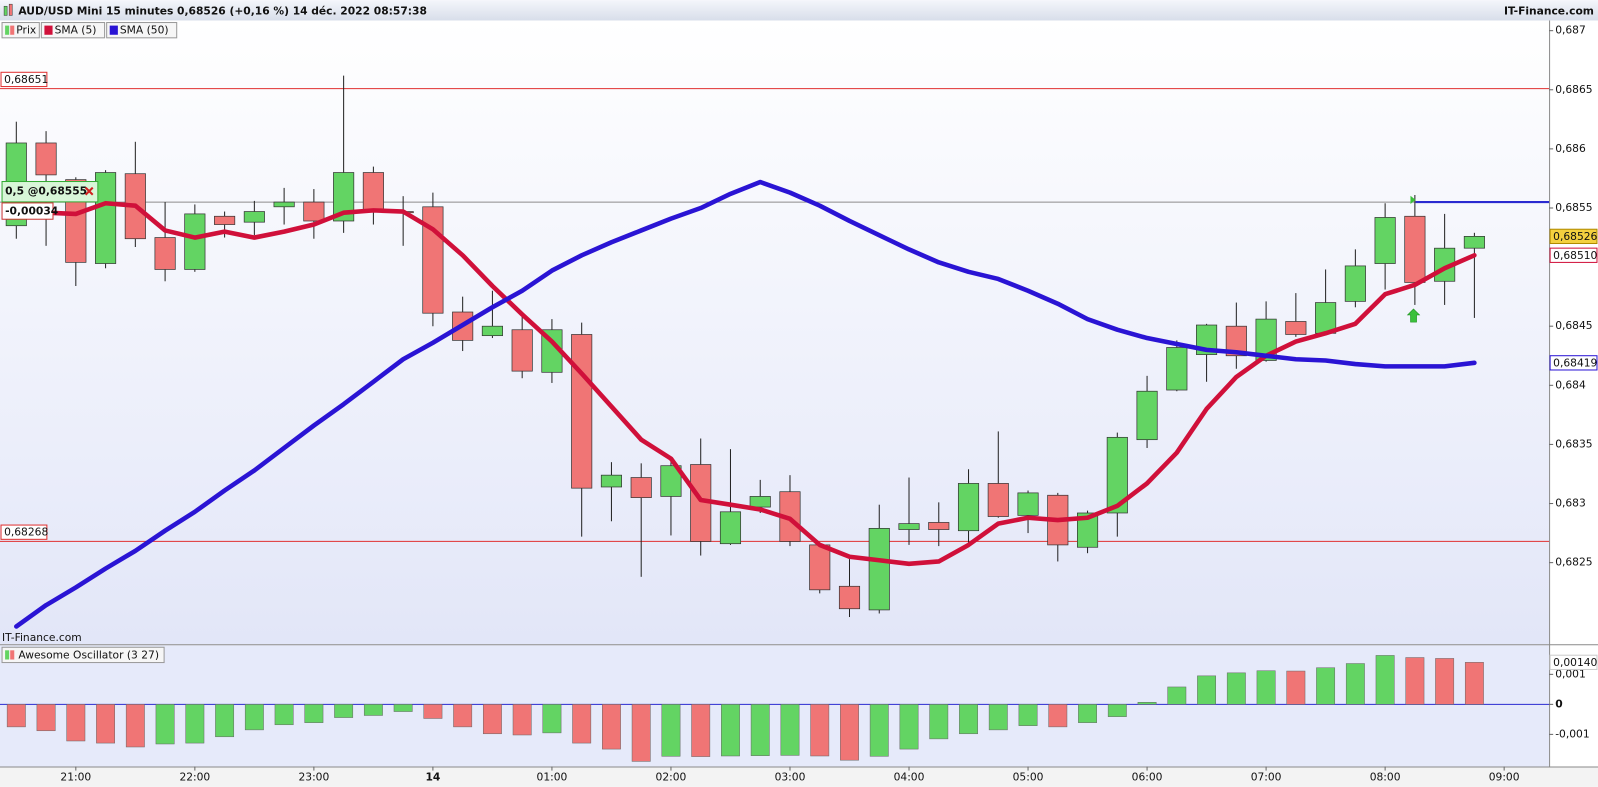  Describe the element at coordinates (46, 191) in the screenshot. I see `fib-label: 0,5 @0,68555` at that location.